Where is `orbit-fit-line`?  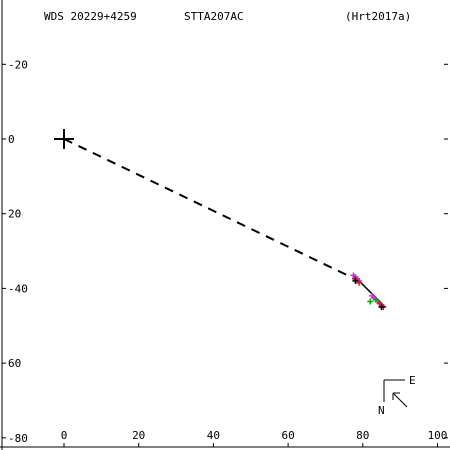 orbit-fit-line is located at coordinates (369, 291).